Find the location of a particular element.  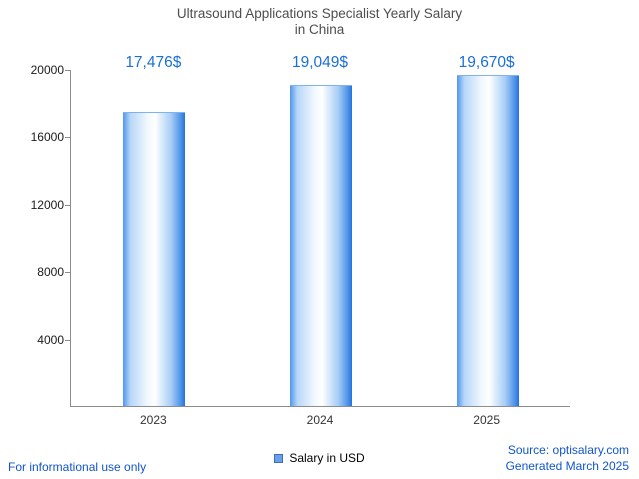

bar-value-label-2025: 19,670$ is located at coordinates (486, 62).